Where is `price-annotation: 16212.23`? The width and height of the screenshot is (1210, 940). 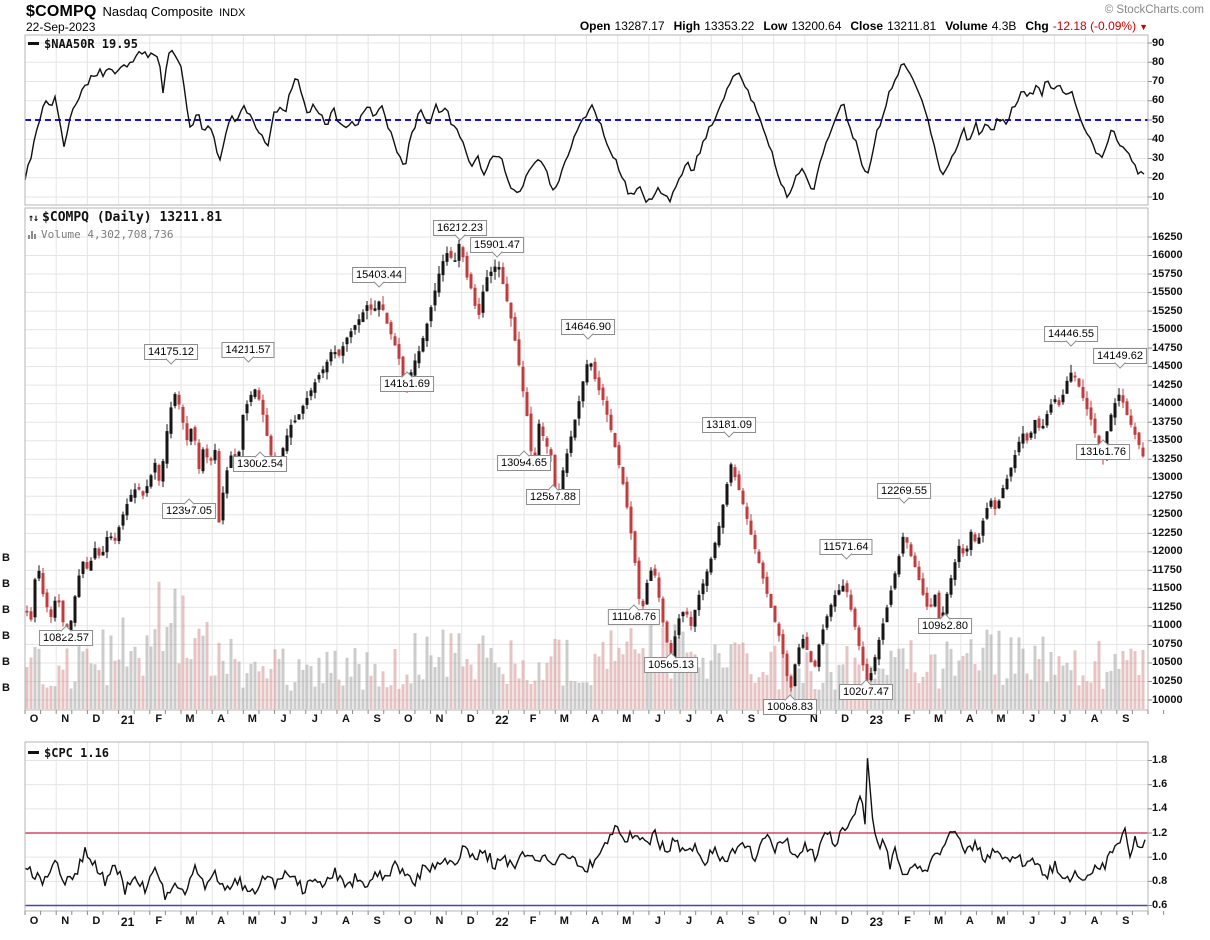 price-annotation: 16212.23 is located at coordinates (460, 230).